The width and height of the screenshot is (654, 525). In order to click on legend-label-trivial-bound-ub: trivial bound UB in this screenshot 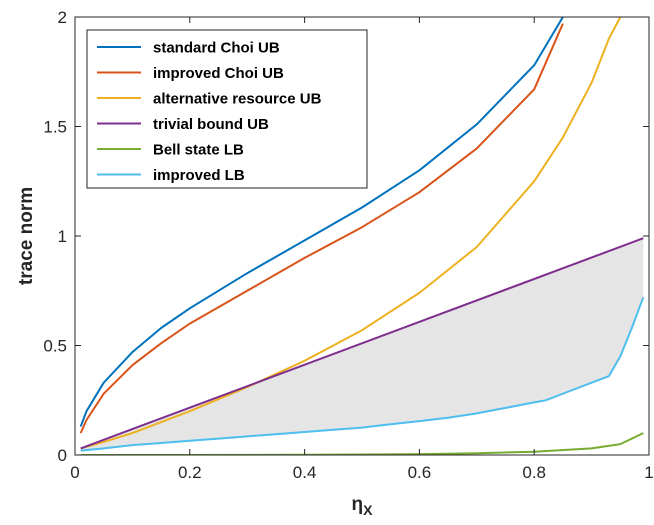, I will do `click(211, 124)`.